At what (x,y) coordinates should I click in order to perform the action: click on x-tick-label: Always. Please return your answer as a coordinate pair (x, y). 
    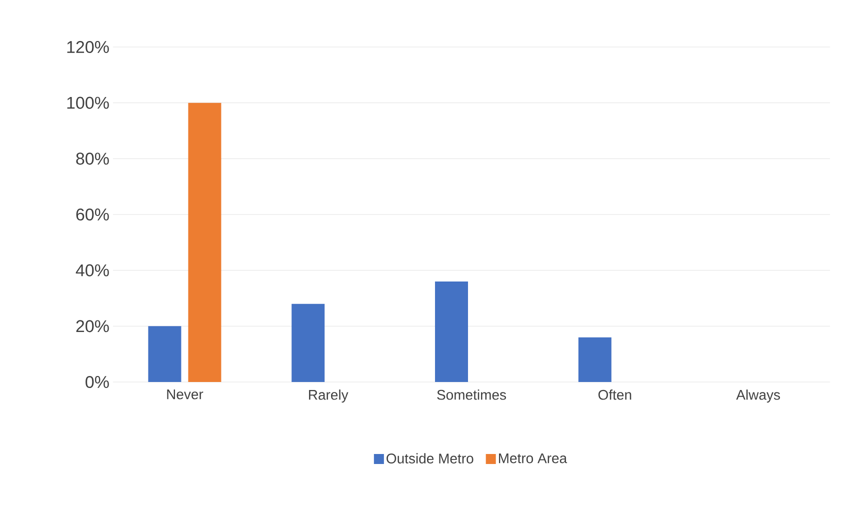
    Looking at the image, I should click on (758, 396).